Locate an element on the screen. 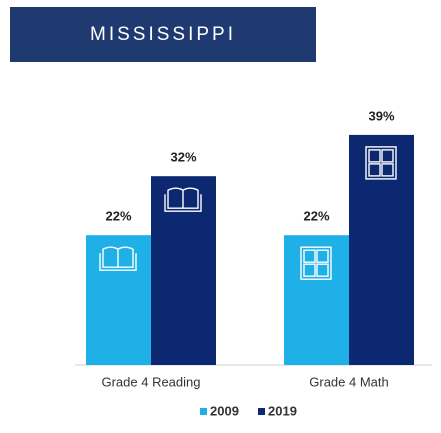  value-label: 39% is located at coordinates (381, 115).